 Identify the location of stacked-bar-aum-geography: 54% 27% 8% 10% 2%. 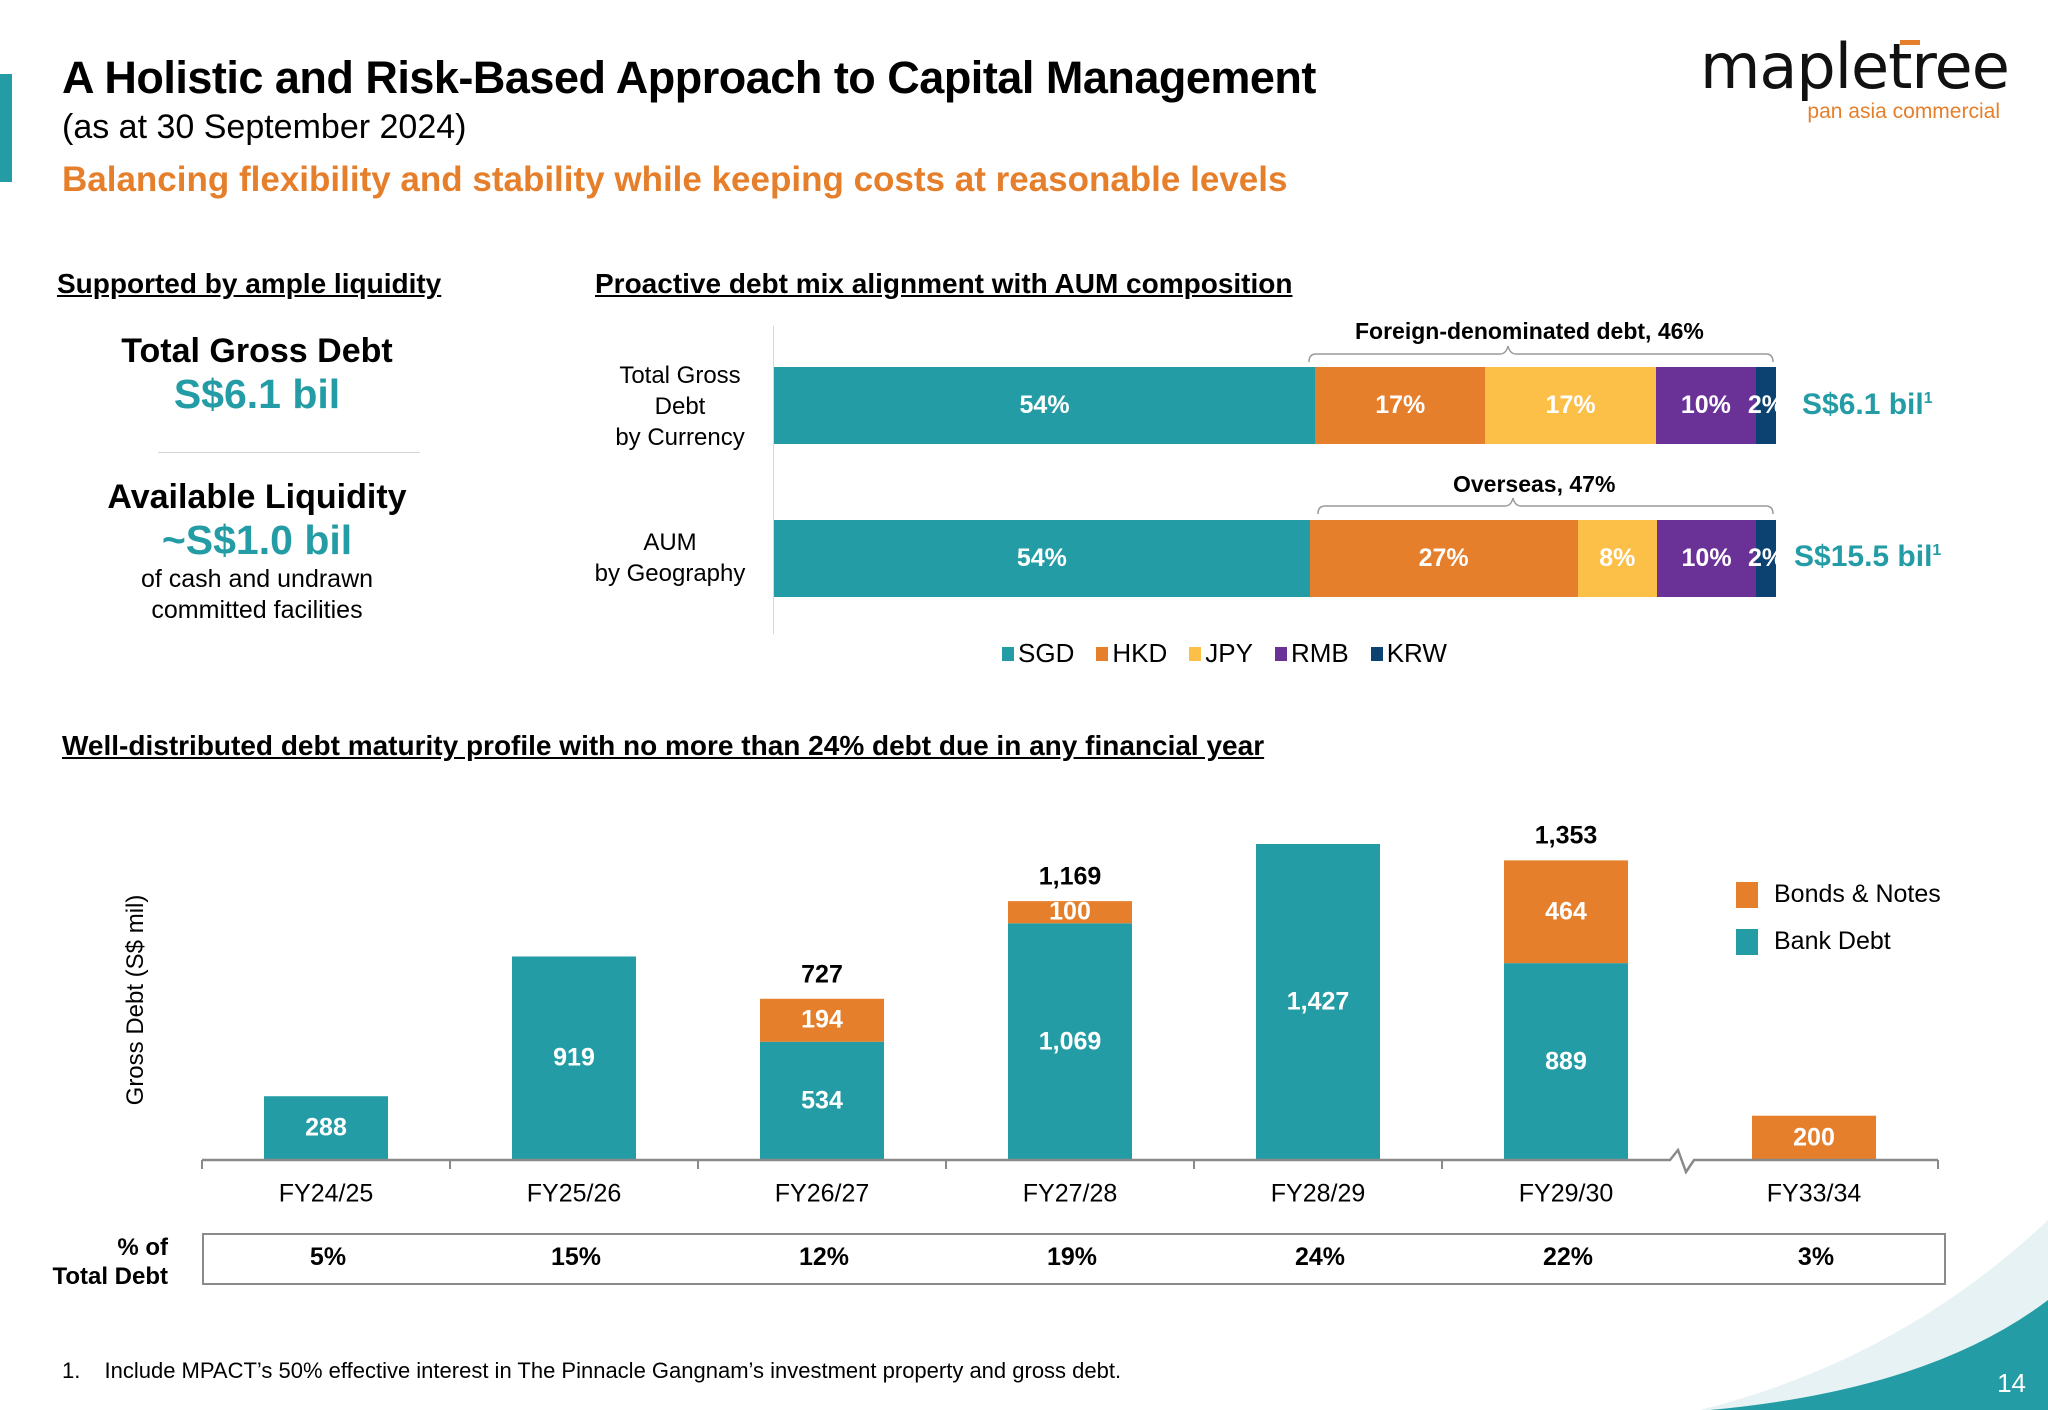
(1279, 558).